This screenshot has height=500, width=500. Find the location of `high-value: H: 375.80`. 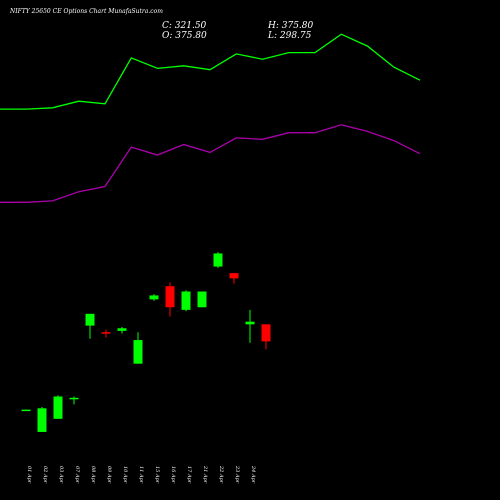

high-value: H: 375.80 is located at coordinates (291, 26).